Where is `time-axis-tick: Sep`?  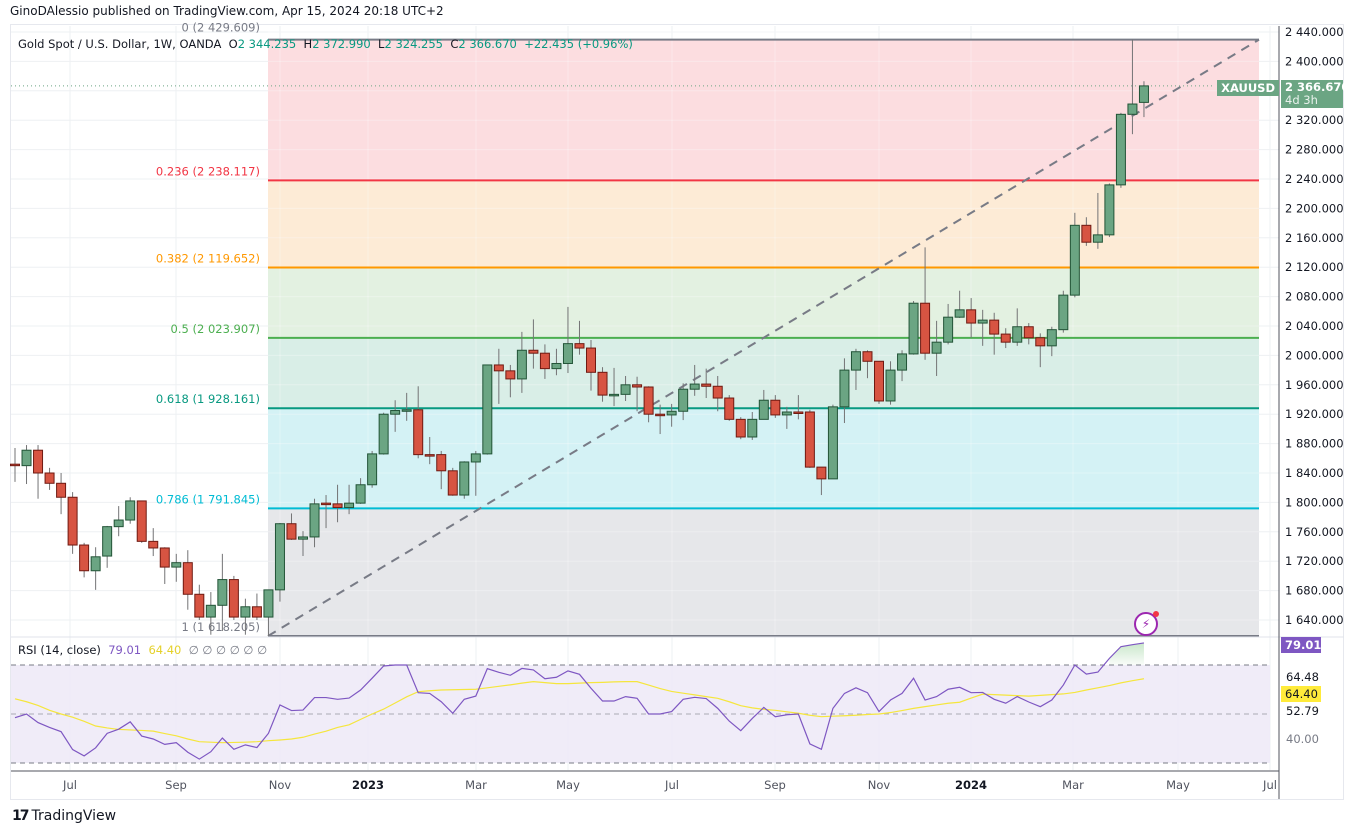 time-axis-tick: Sep is located at coordinates (775, 785).